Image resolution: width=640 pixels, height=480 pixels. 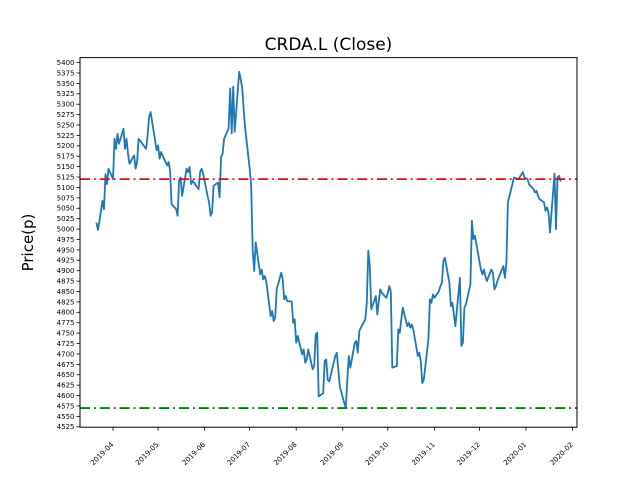 What do you see at coordinates (285, 454) in the screenshot?
I see `x-tick-label: 2019-08` at bounding box center [285, 454].